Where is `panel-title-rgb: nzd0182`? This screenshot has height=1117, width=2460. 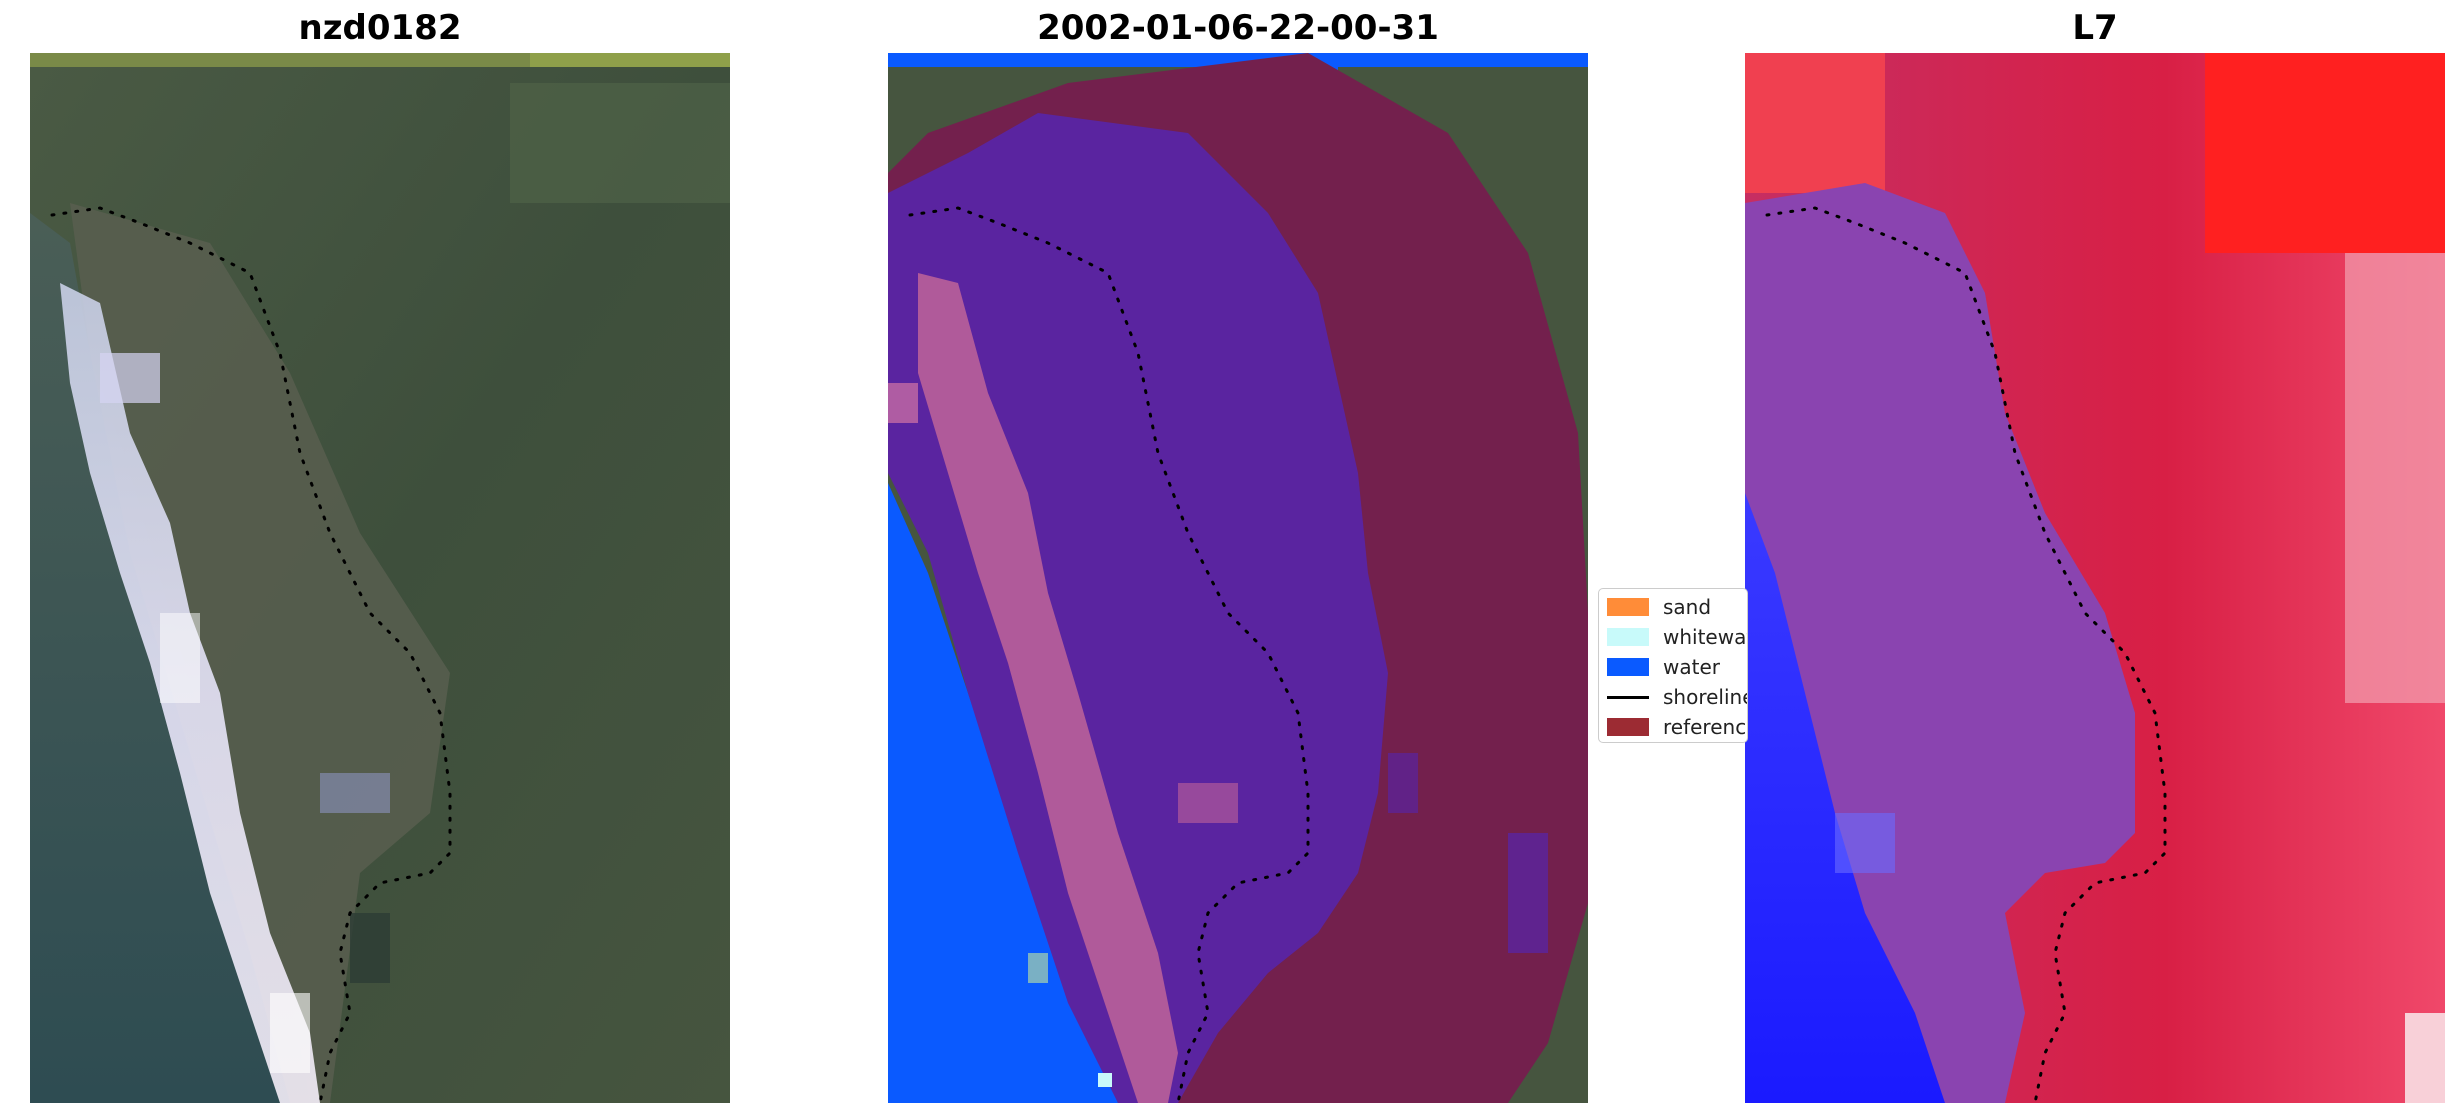
panel-title-rgb: nzd0182 is located at coordinates (380, 28).